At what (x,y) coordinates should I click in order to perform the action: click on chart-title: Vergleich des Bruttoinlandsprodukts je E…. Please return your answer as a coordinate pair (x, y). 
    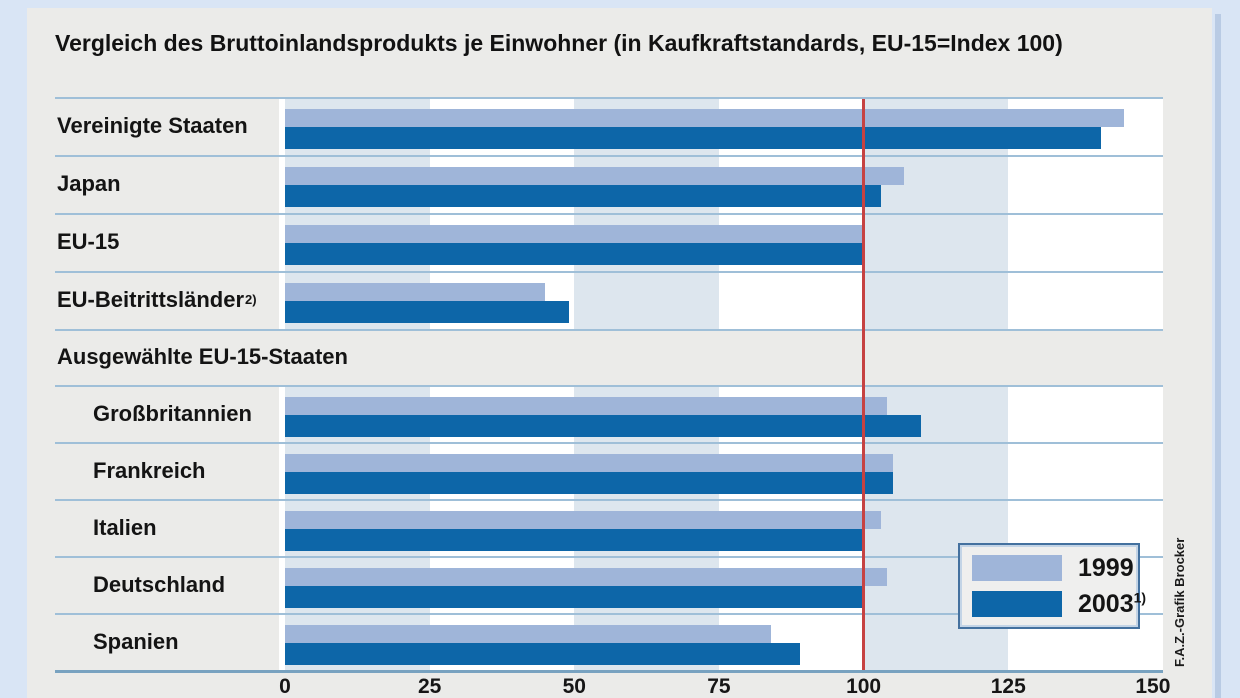
    Looking at the image, I should click on (559, 43).